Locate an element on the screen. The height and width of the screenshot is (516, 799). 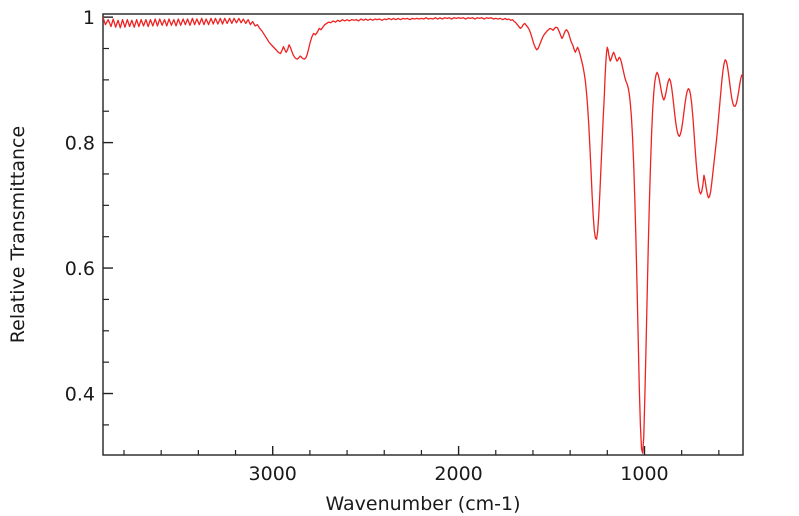
x-tick-label: 1000 is located at coordinates (644, 474).